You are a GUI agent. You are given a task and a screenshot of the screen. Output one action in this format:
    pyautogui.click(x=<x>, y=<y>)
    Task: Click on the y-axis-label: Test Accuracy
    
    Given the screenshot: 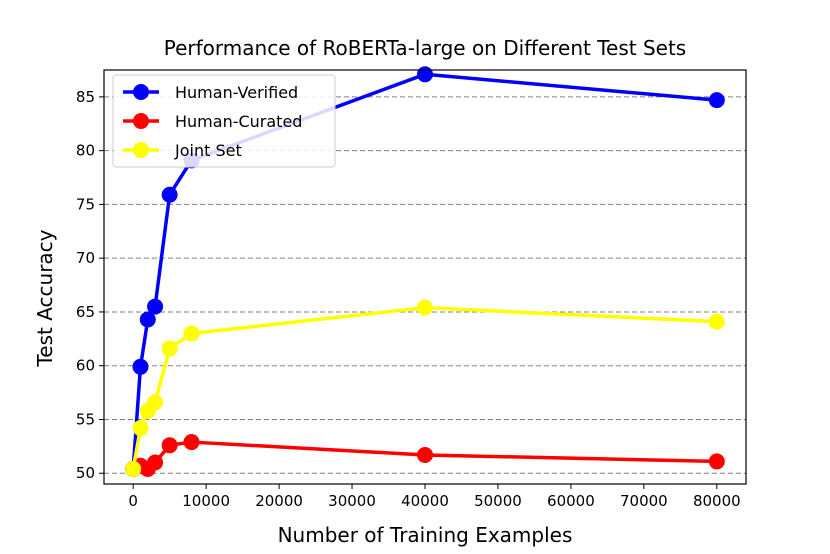 What is the action you would take?
    pyautogui.click(x=45, y=298)
    